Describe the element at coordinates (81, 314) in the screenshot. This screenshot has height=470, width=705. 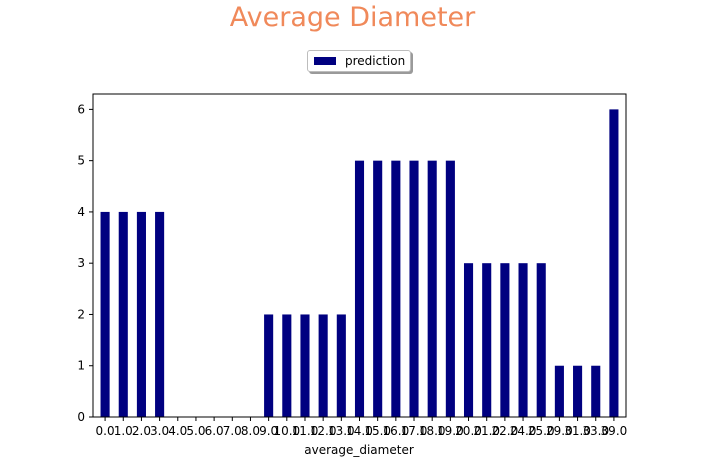
I see `y-tick-label-2: 2` at that location.